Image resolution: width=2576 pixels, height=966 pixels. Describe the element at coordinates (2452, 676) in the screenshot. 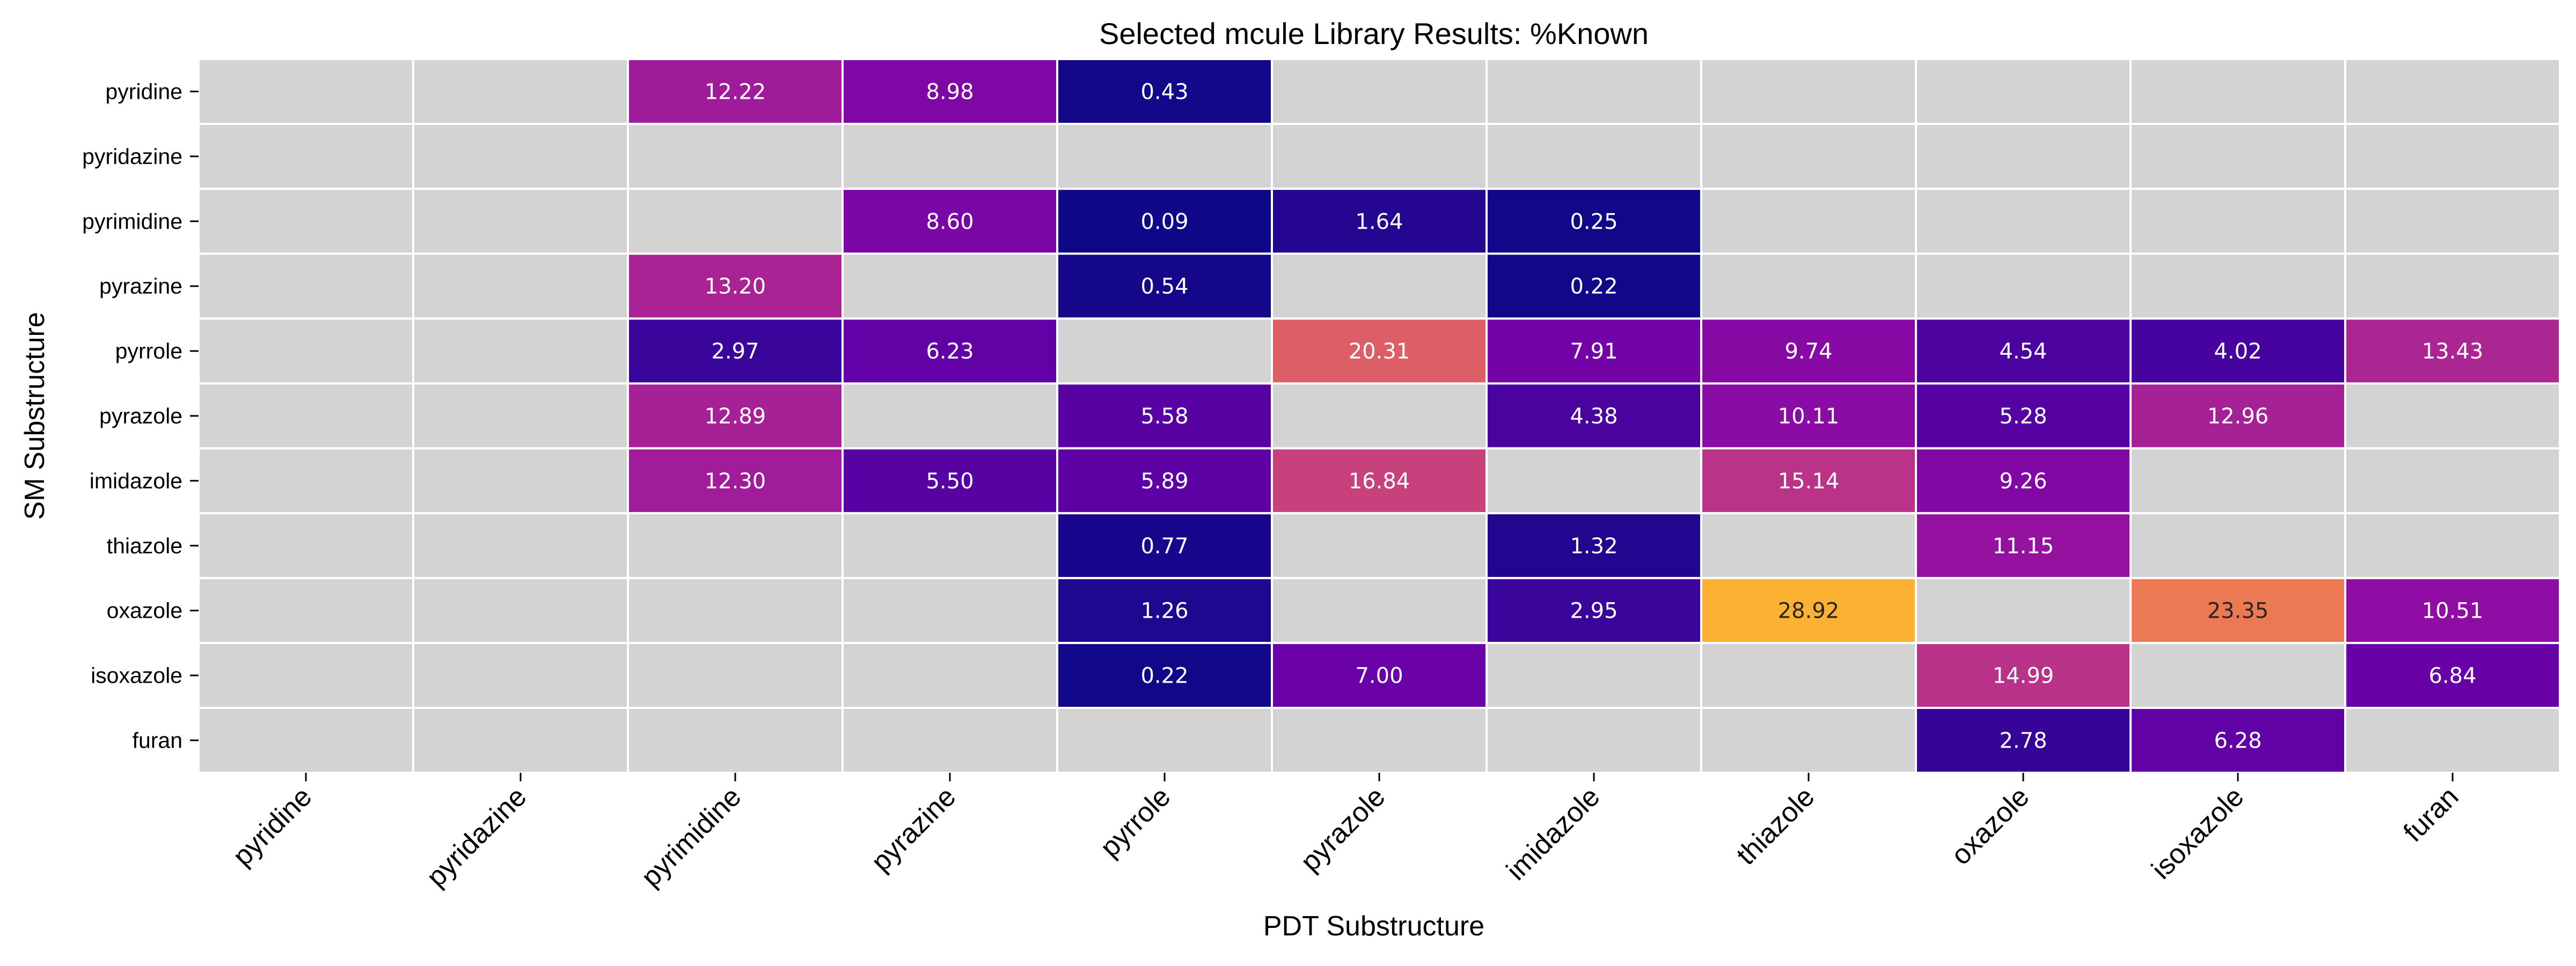

I see `heatmap-cell-value: 6.84` at that location.